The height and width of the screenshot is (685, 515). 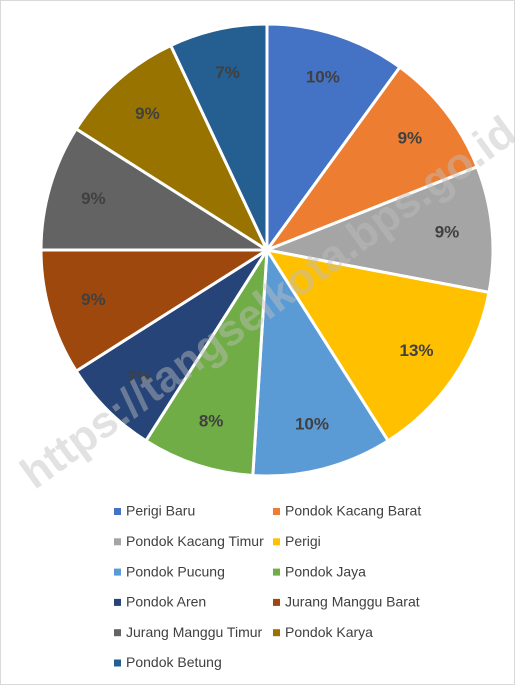 I want to click on legend-label: Pondok Kacang Timur, so click(x=195, y=541).